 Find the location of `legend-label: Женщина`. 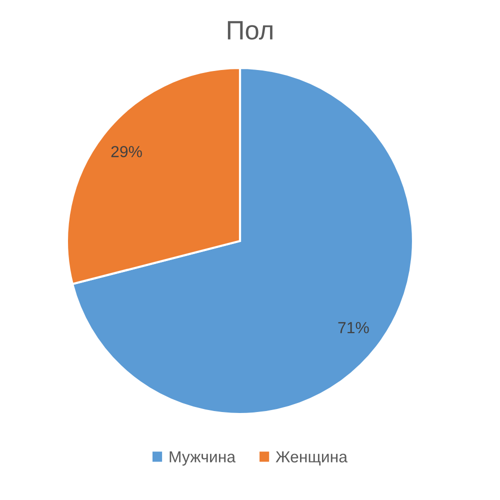

legend-label: Женщина is located at coordinates (312, 458).